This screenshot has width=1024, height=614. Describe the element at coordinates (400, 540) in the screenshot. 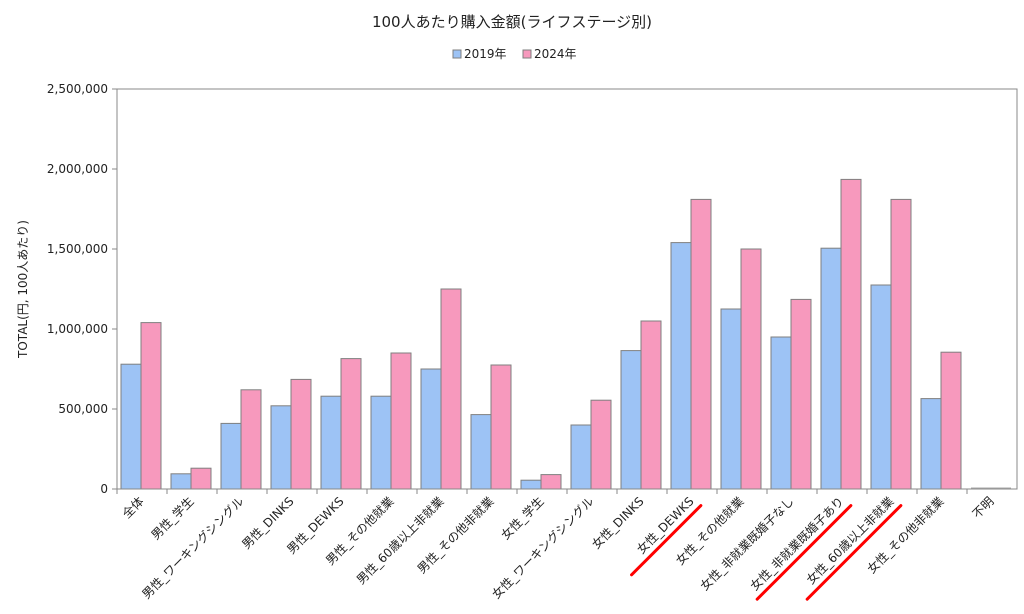

I see `x-tick-label: 男性_60歳以上非就業` at that location.